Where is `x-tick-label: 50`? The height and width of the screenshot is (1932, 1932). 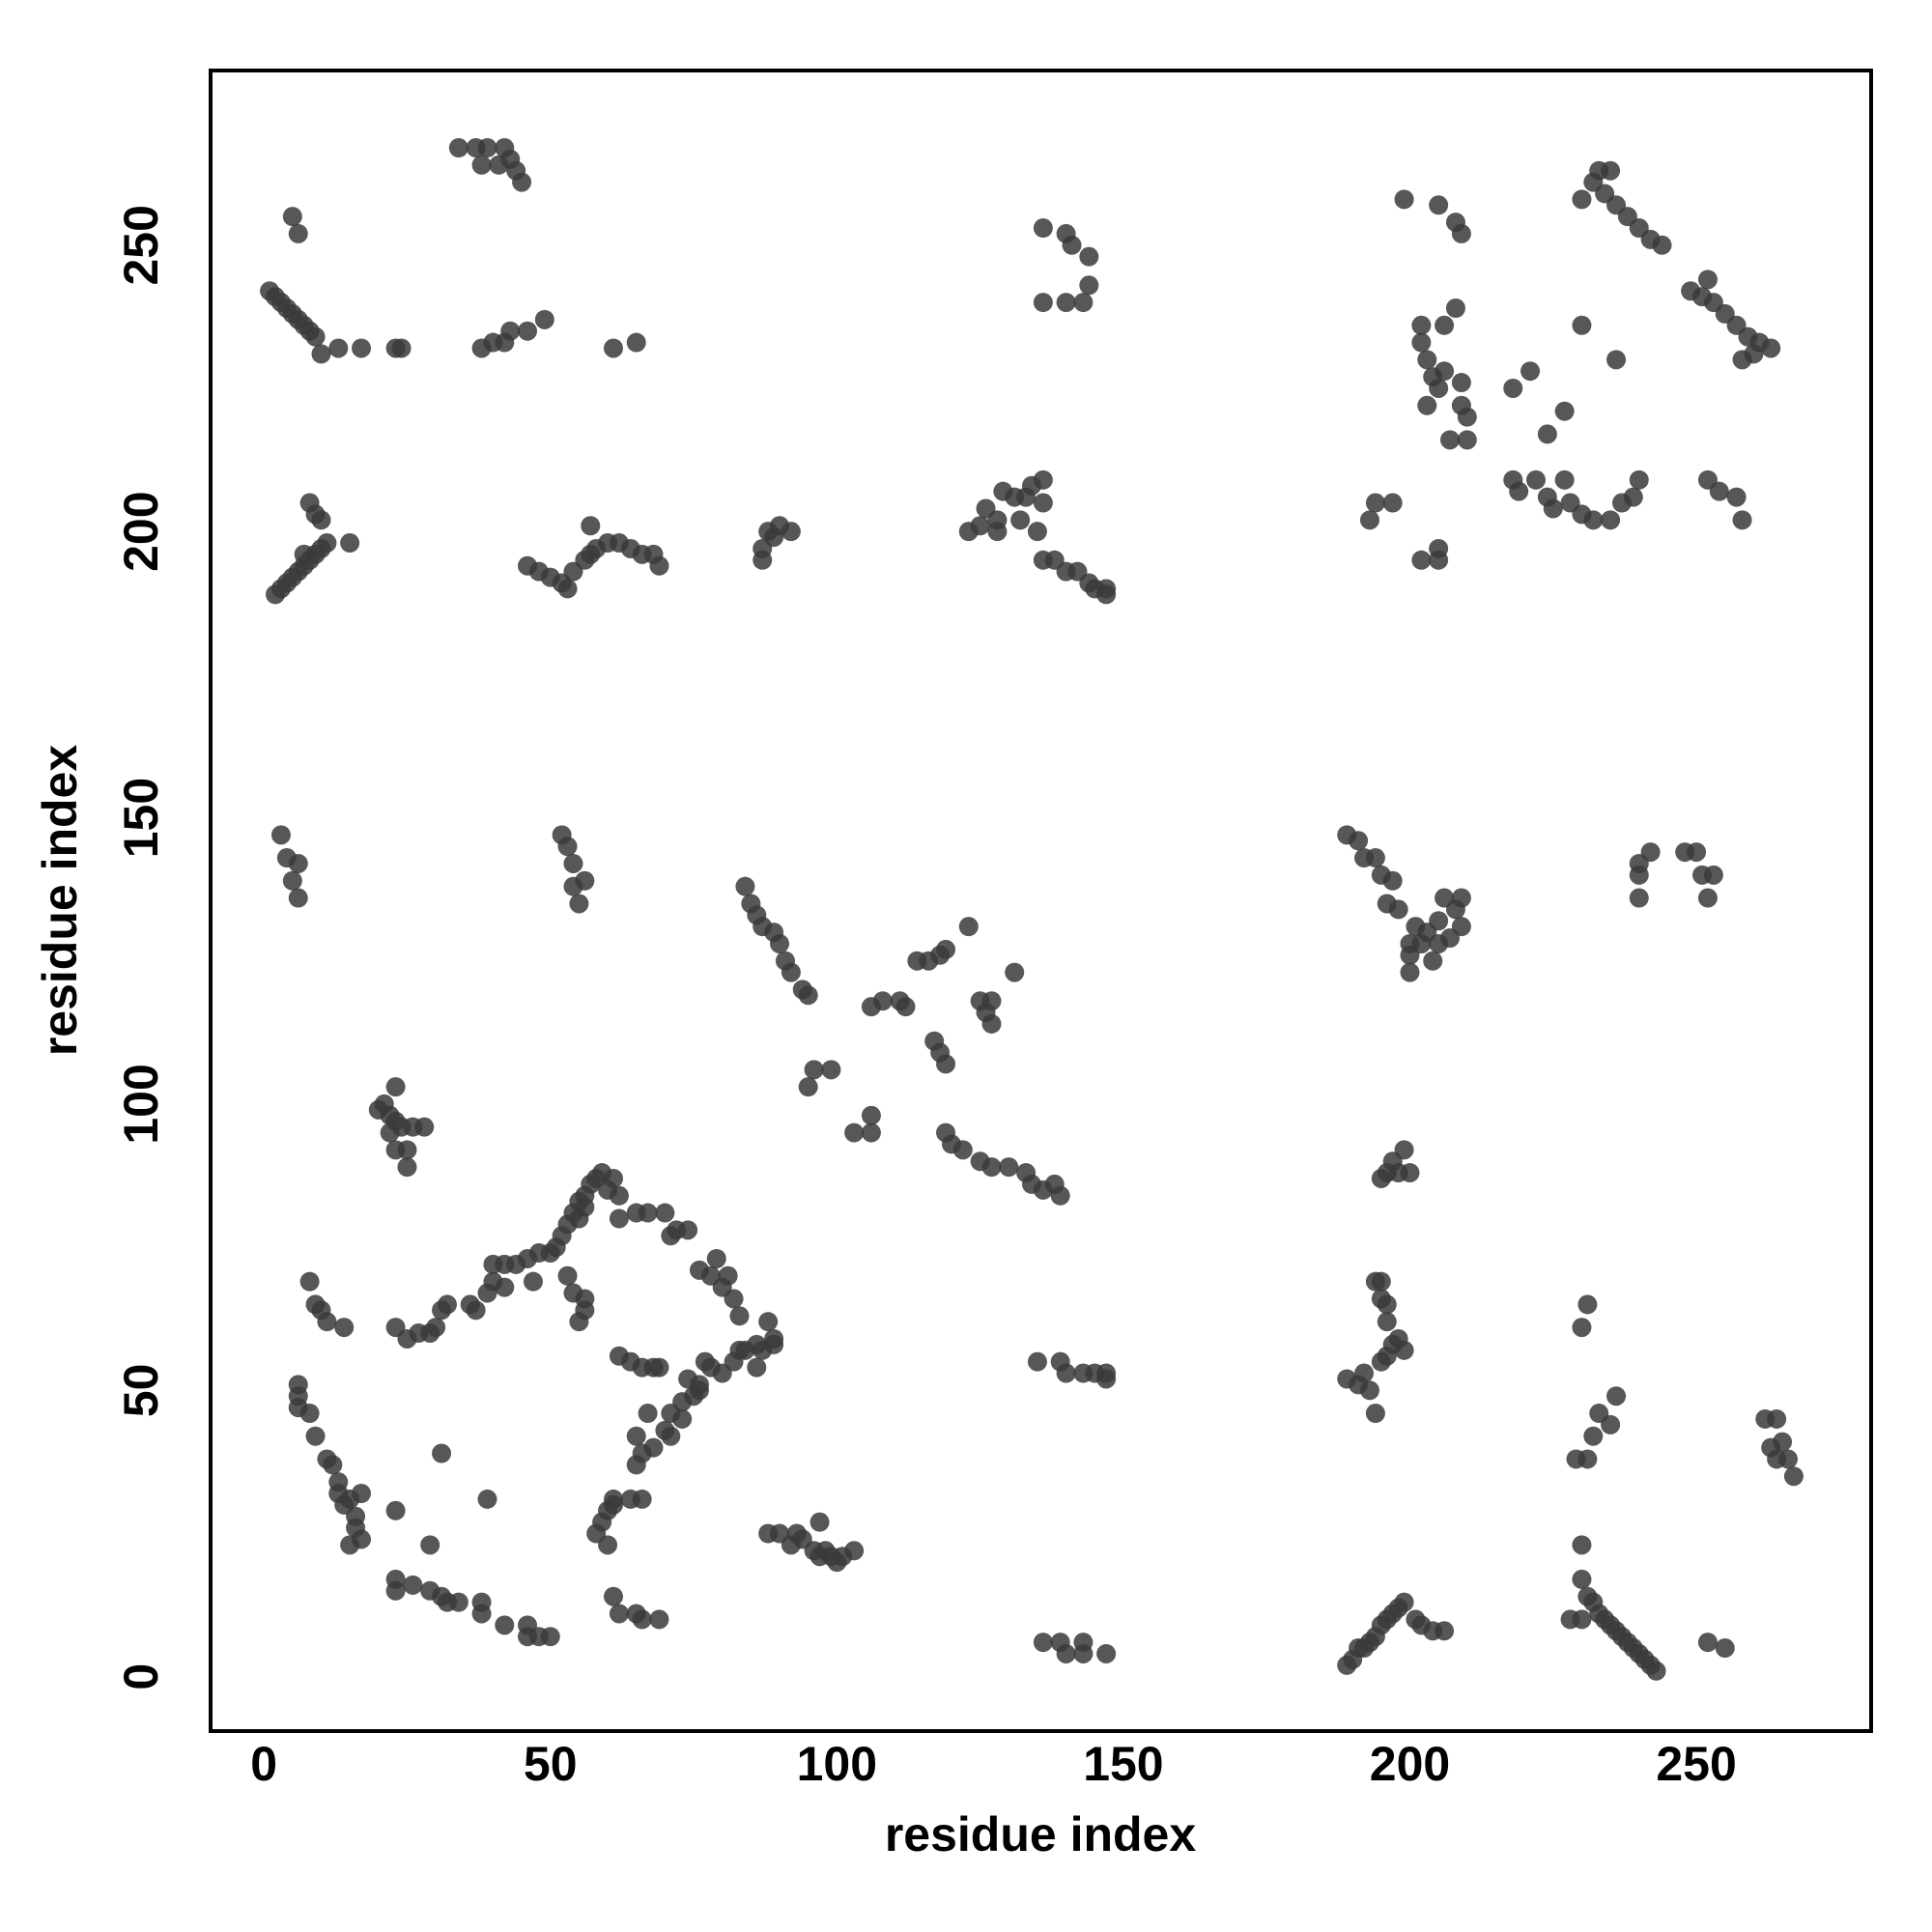 x-tick-label: 50 is located at coordinates (551, 1764).